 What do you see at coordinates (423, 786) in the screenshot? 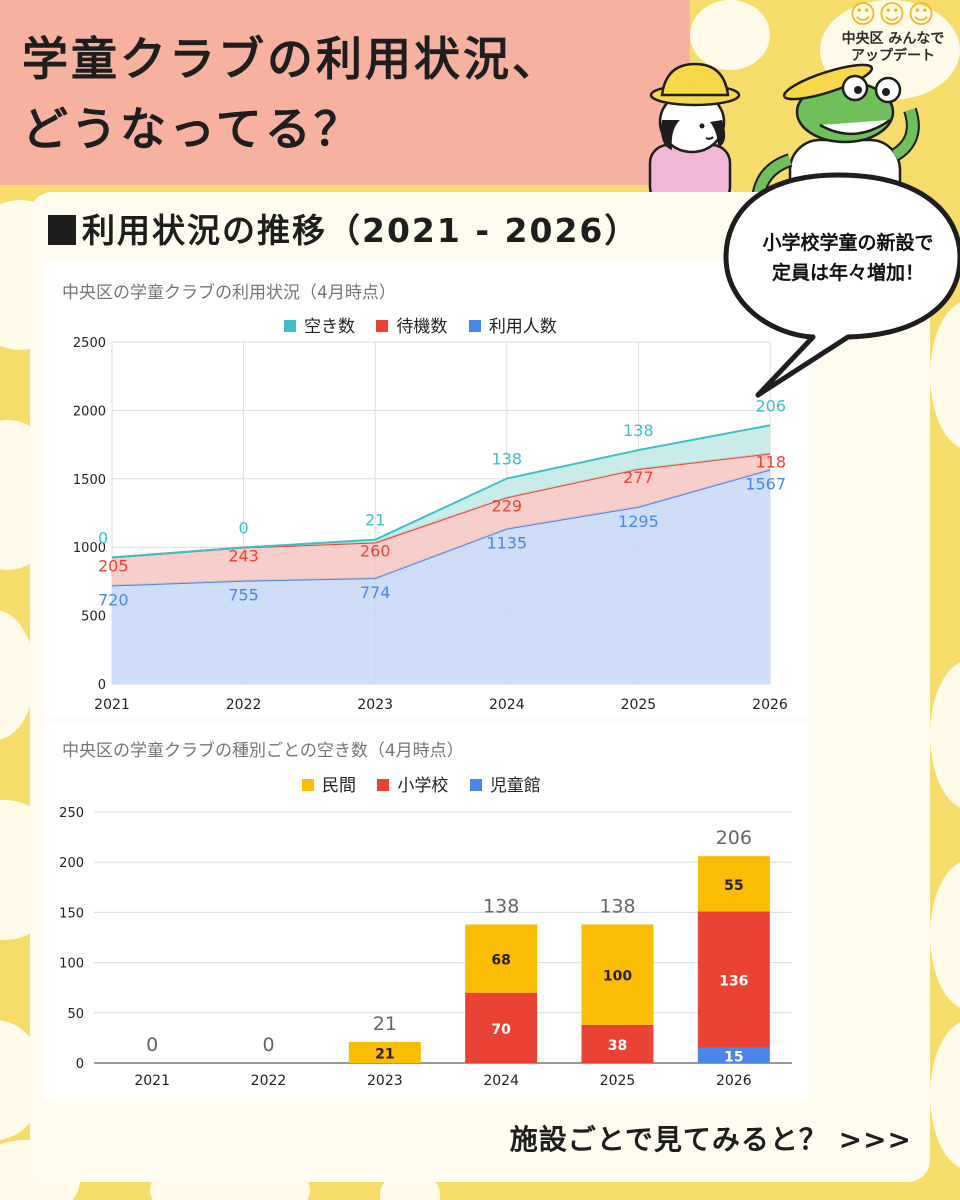
I see `legend-label: 小学校` at bounding box center [423, 786].